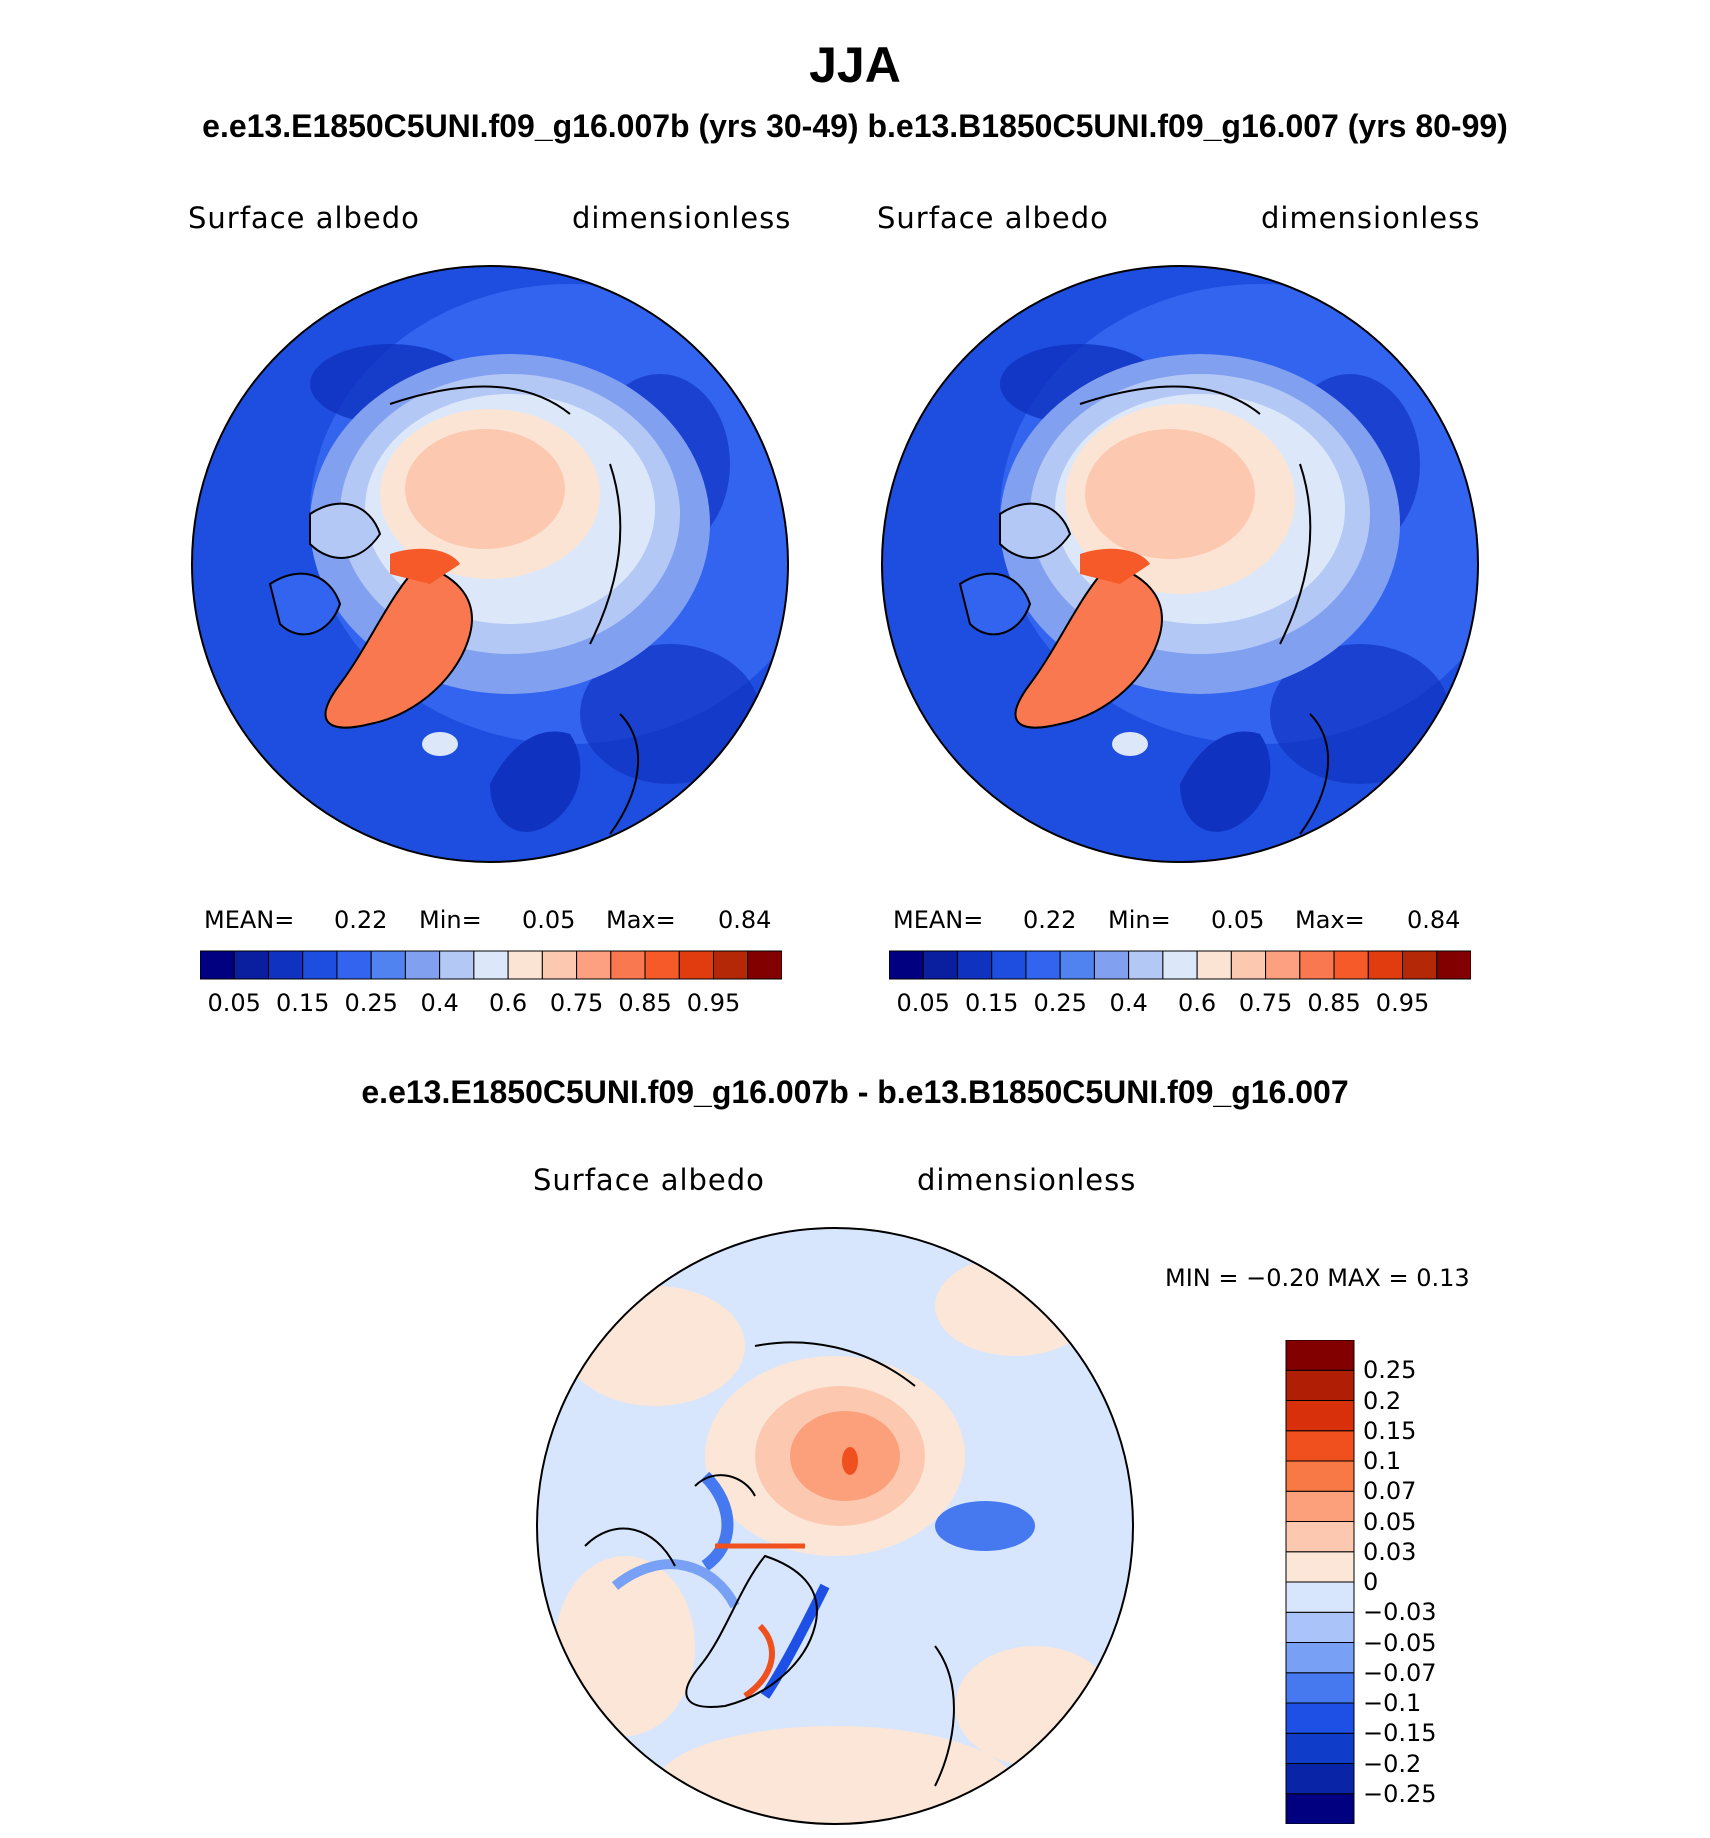 Image resolution: width=1710 pixels, height=1838 pixels. What do you see at coordinates (1400, 1793) in the screenshot?
I see `colorbar-diff-tick-label: −0.25` at bounding box center [1400, 1793].